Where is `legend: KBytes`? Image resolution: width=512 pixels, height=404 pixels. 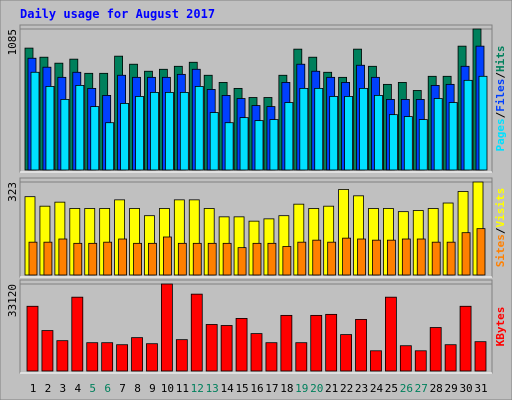
legend: KBytes is located at coordinates (500, 327).